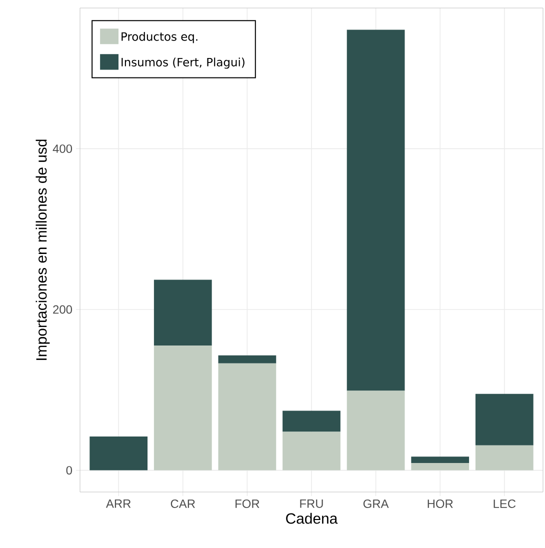 The height and width of the screenshot is (548, 545). I want to click on x-tick-label: GRA, so click(376, 504).